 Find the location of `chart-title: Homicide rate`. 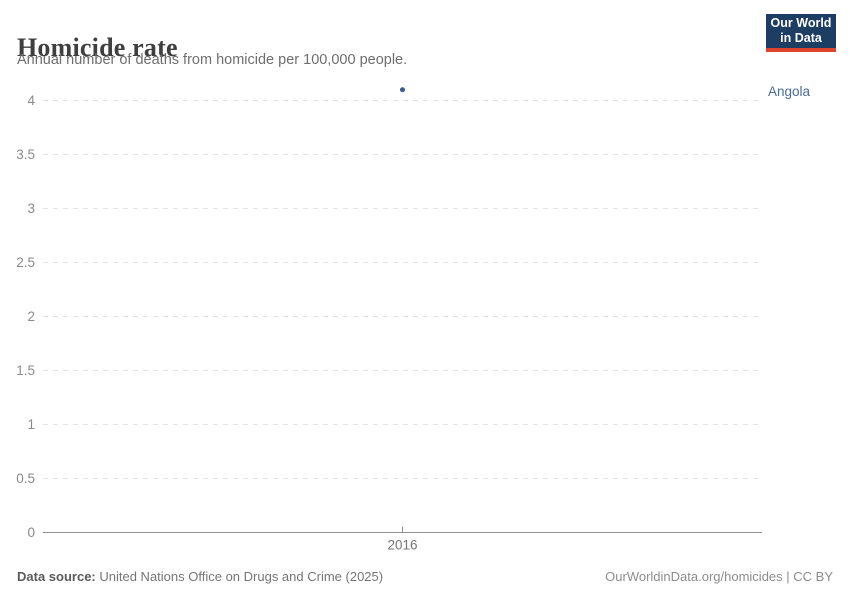

chart-title: Homicide rate is located at coordinates (97, 48).